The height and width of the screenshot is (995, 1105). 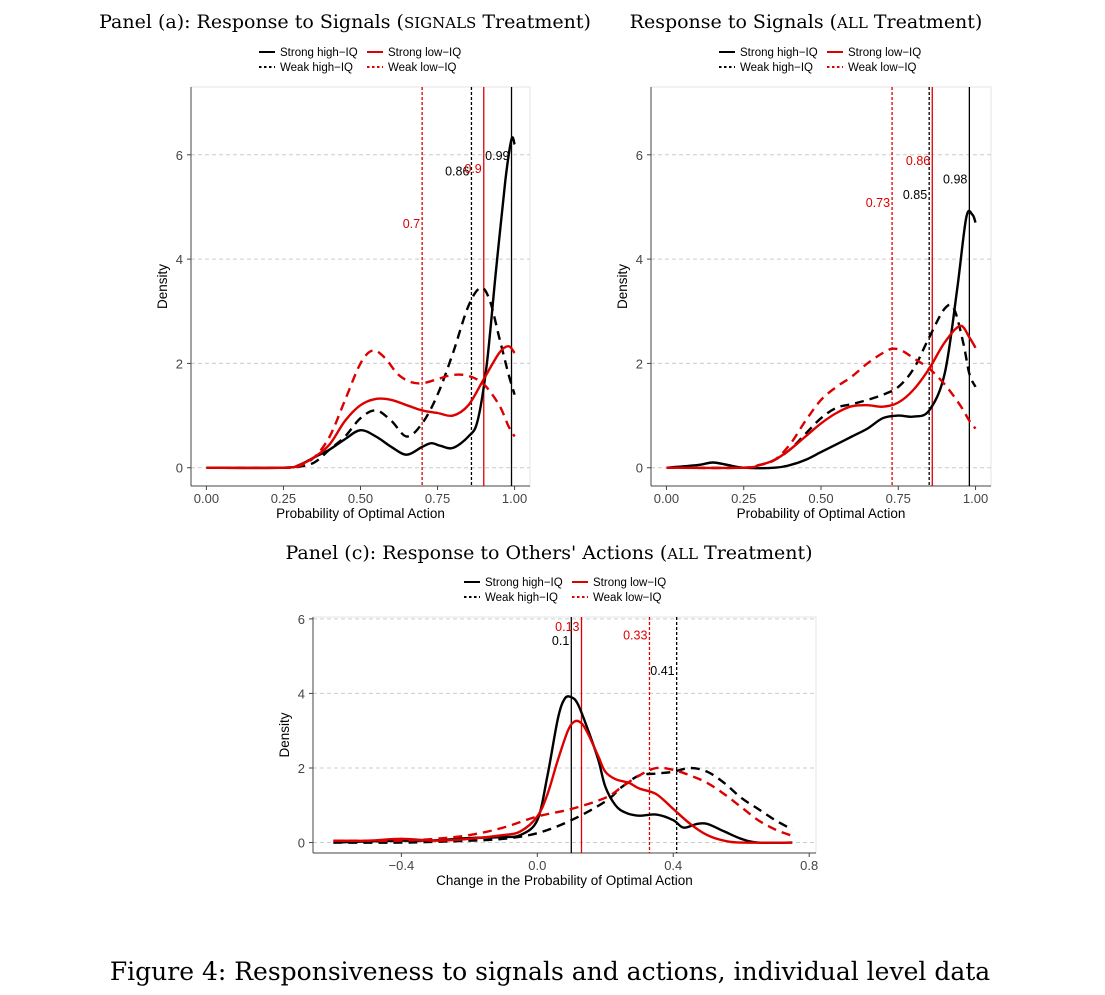 What do you see at coordinates (918, 161) in the screenshot?
I see `vline-label-strong-low: 0.86` at bounding box center [918, 161].